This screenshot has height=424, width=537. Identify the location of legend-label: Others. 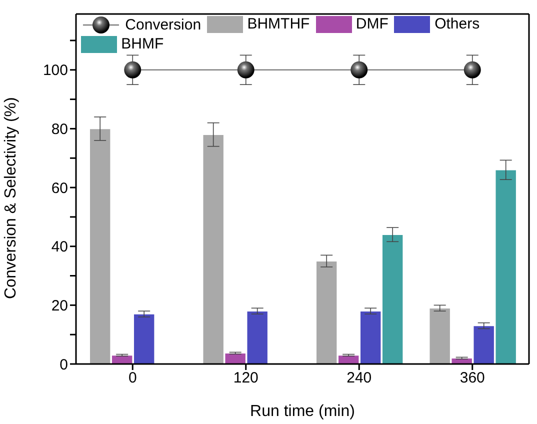
(457, 24).